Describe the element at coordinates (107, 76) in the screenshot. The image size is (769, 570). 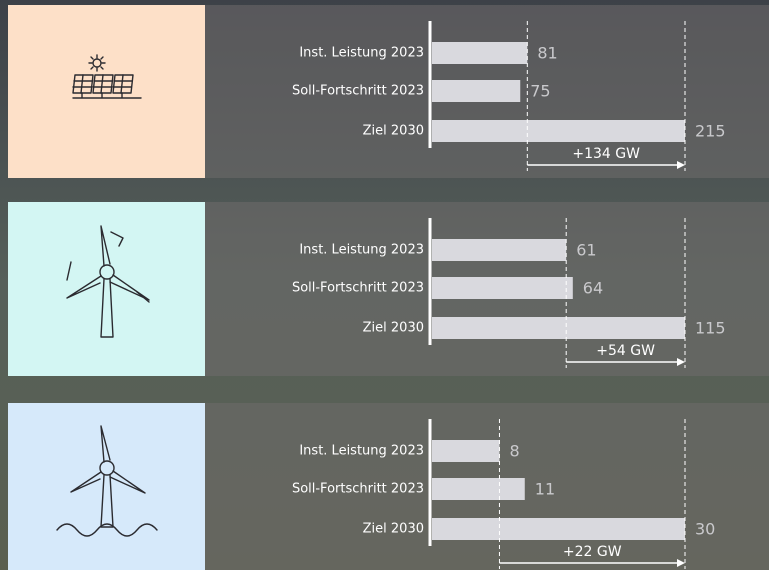
I see `solar-icon` at that location.